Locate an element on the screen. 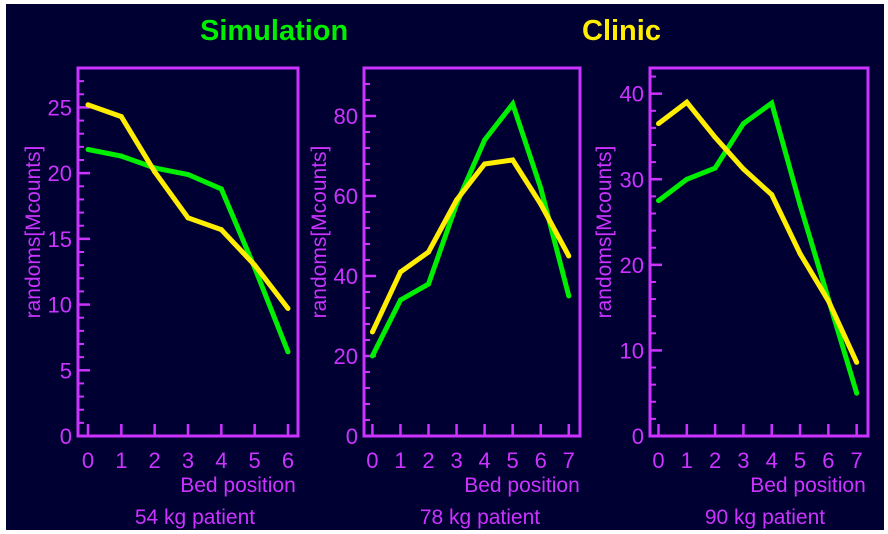 The width and height of the screenshot is (888, 534). y-tick-label: 30 is located at coordinates (632, 179).